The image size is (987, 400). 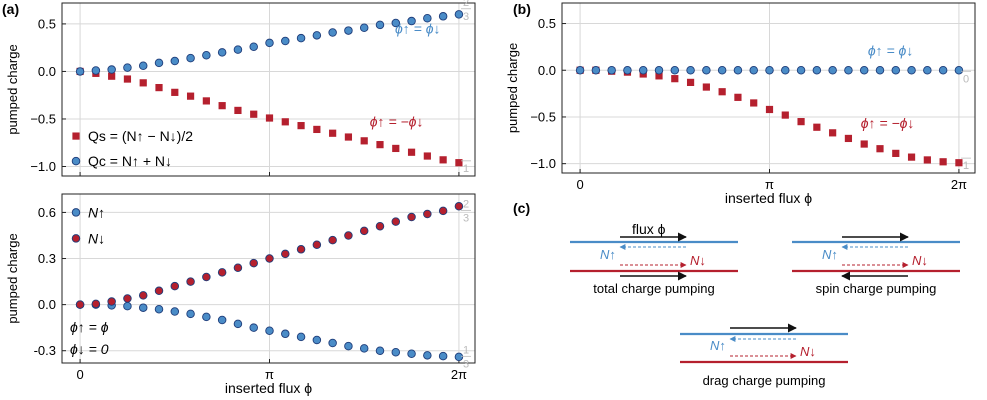 What do you see at coordinates (96, 212) in the screenshot?
I see `legend-label: N↑` at bounding box center [96, 212].